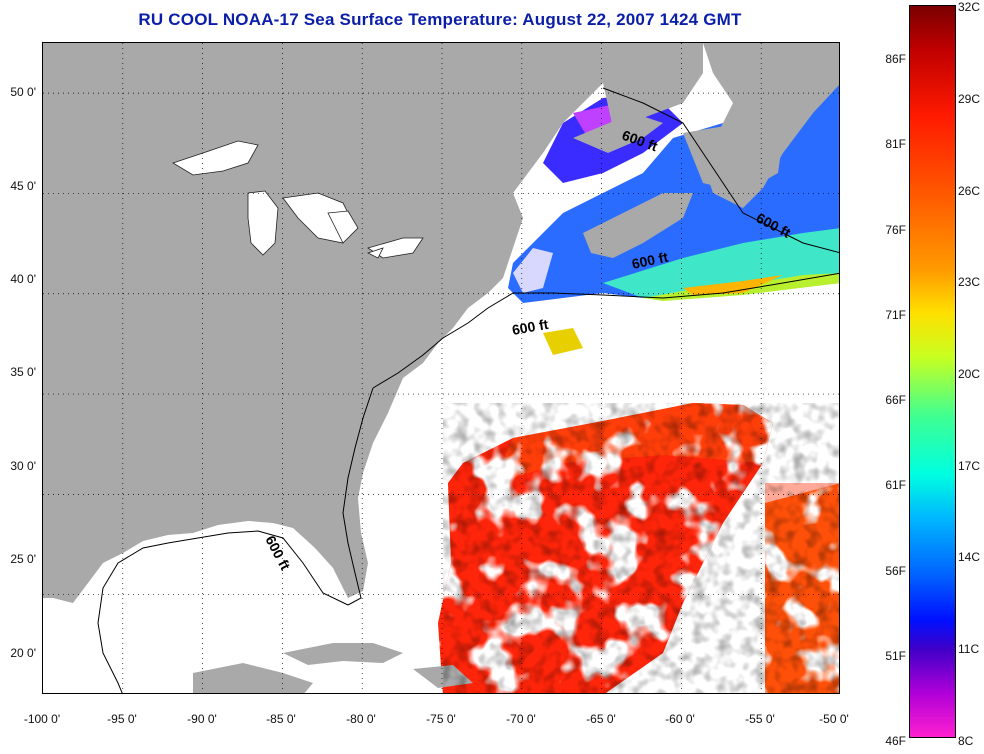 The width and height of the screenshot is (984, 754). I want to click on lon-tick-label: -80 0', so click(361, 719).